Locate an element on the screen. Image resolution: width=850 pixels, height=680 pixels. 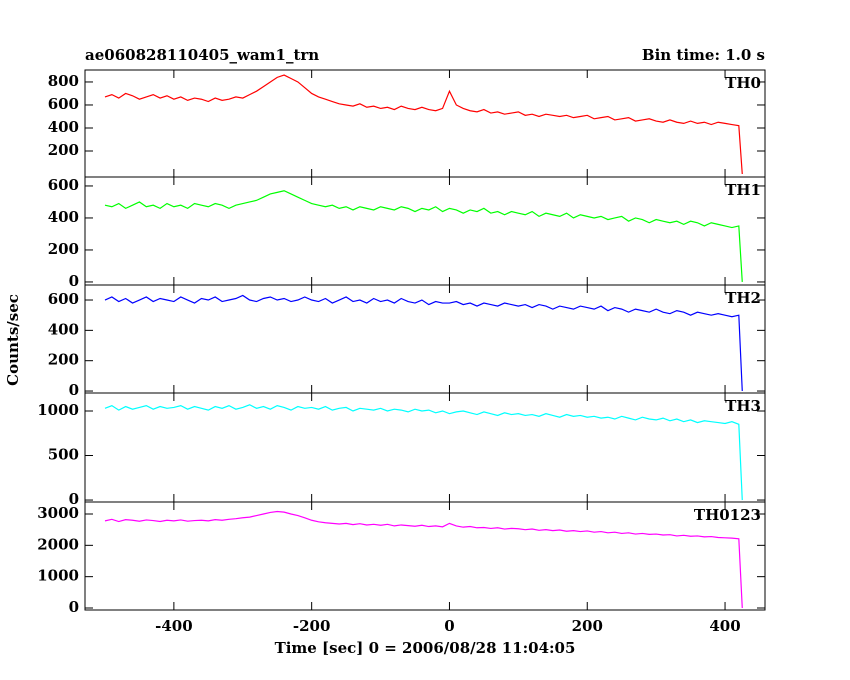
x-tick-label: 0 is located at coordinates (449, 626).